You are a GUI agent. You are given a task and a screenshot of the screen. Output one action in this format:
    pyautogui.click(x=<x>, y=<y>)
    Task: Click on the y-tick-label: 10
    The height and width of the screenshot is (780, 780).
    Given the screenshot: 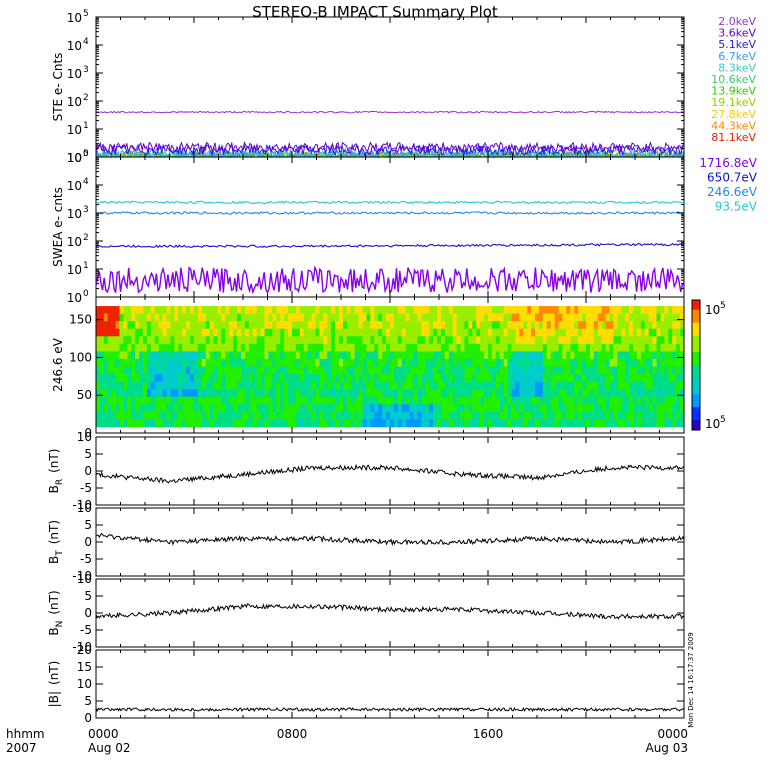 What is the action you would take?
    pyautogui.click(x=84, y=437)
    